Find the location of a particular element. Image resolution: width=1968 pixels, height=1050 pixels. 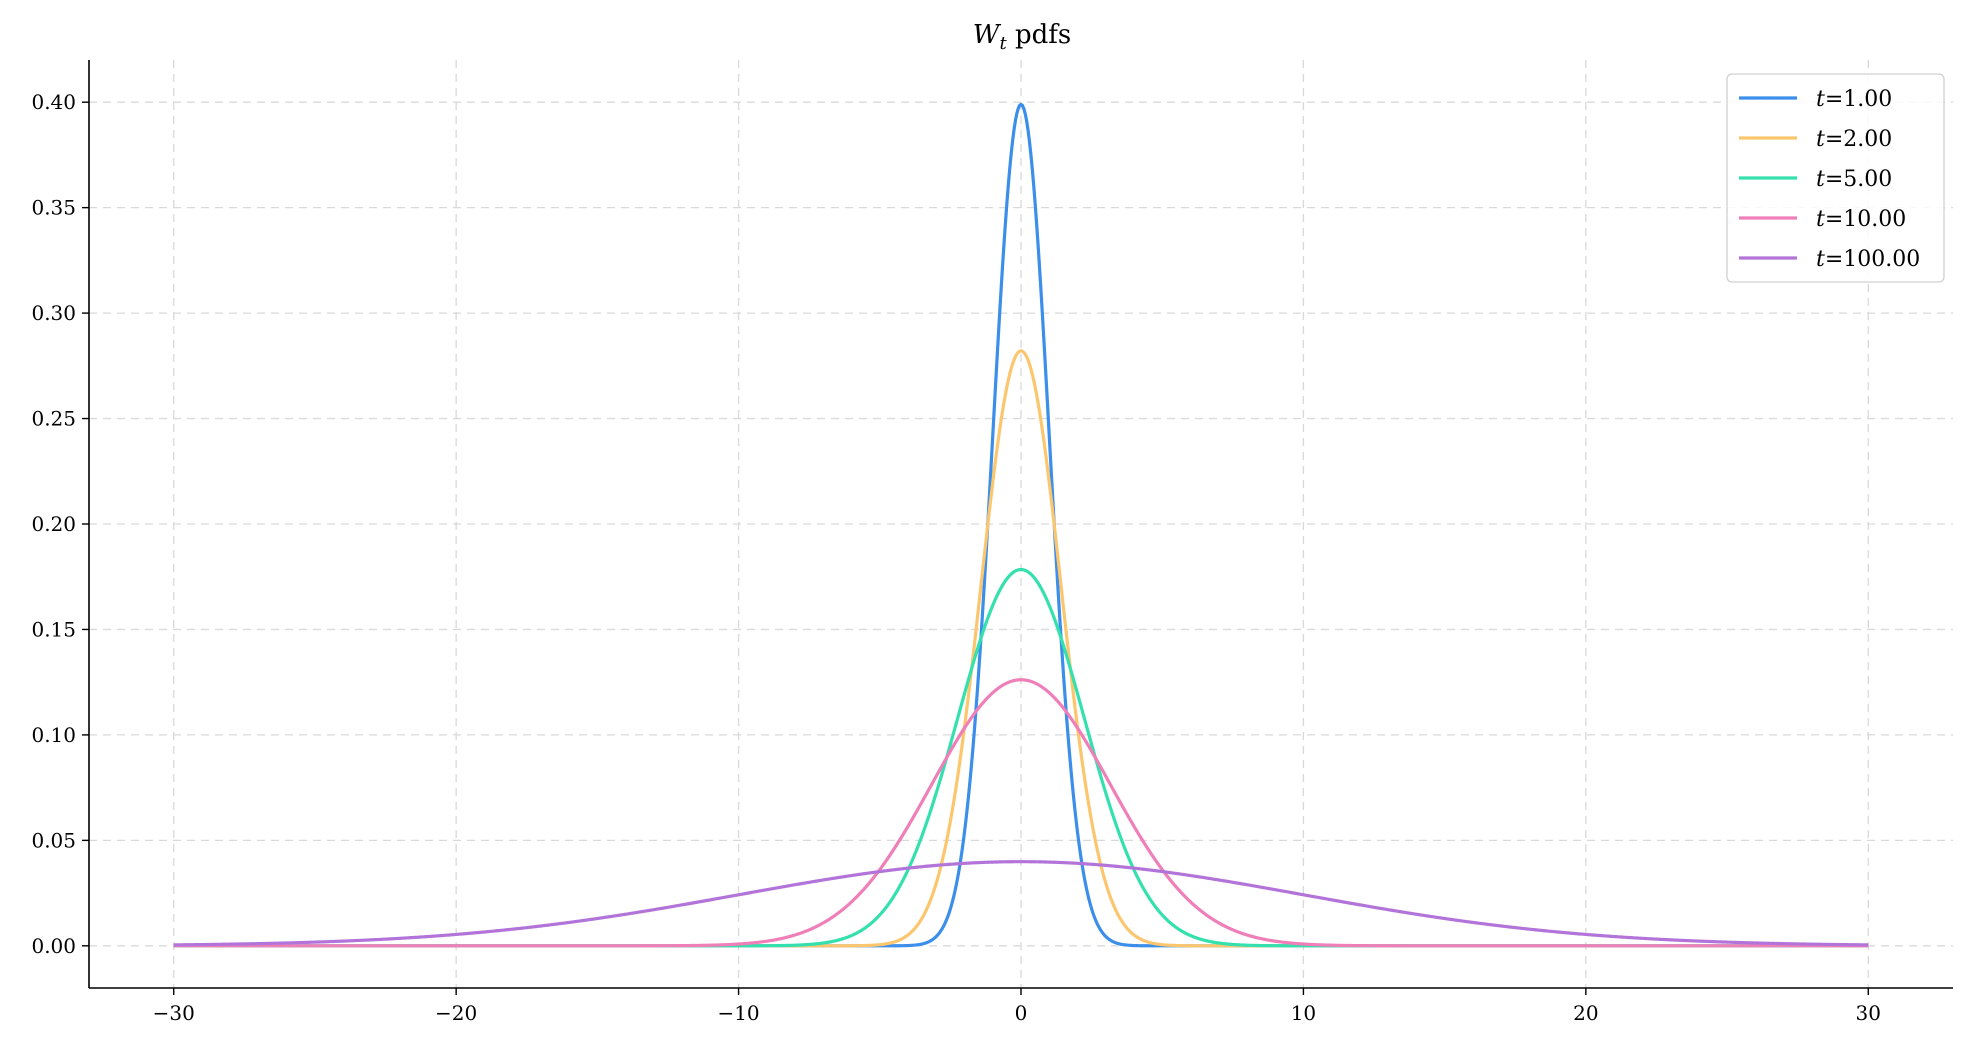

x-tick-label: 10 is located at coordinates (1303, 1013).